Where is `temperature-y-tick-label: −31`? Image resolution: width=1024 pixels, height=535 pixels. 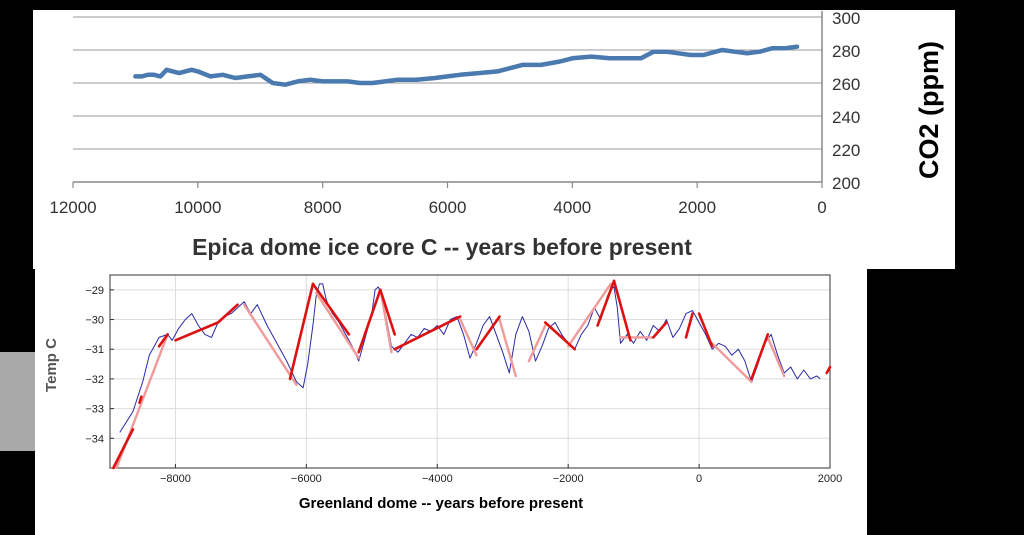
temperature-y-tick-label: −31 is located at coordinates (94, 350).